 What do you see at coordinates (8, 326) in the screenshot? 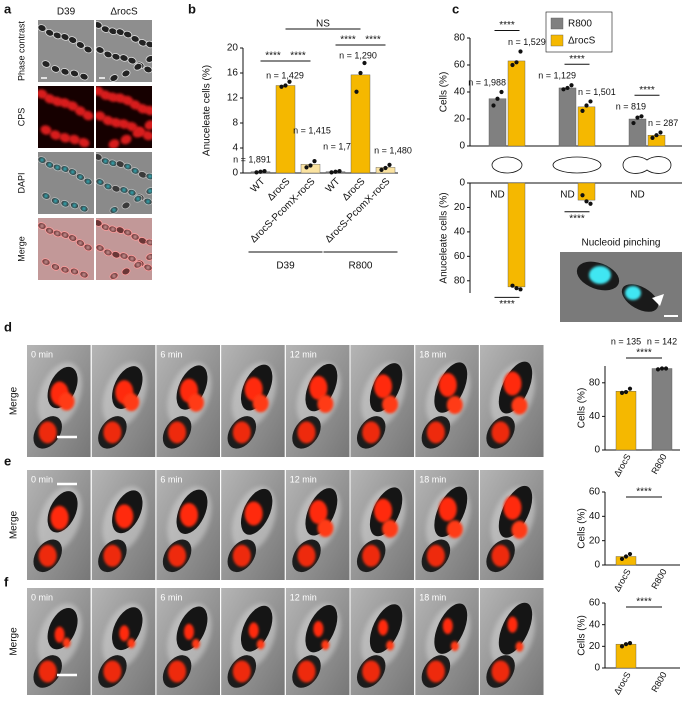
I see `panel-label: d` at bounding box center [8, 326].